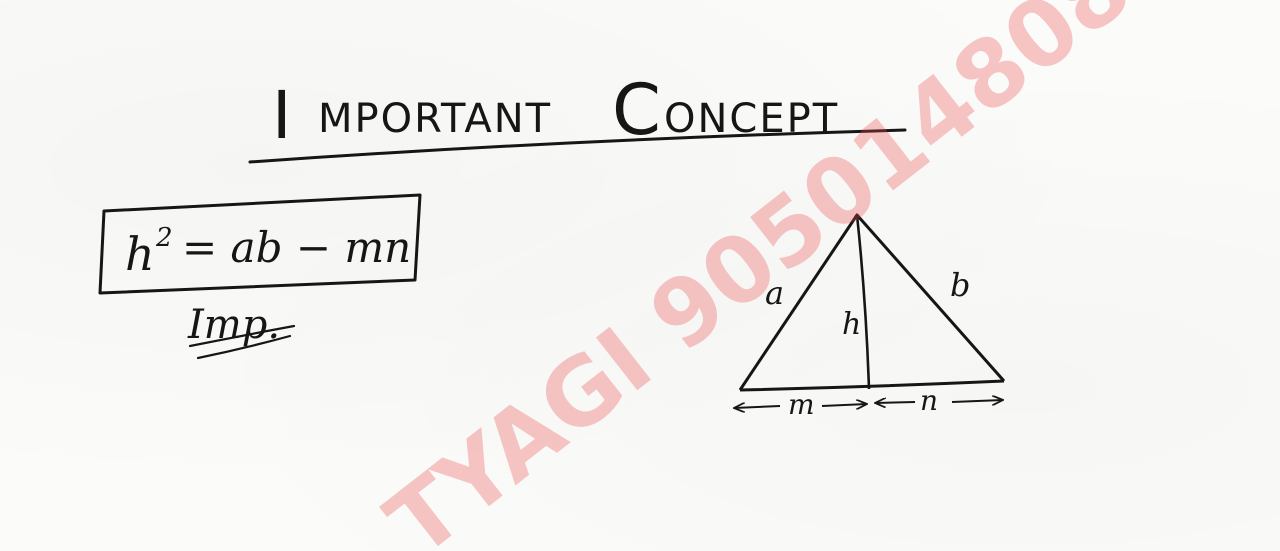  I want to click on altitude-label-h: h, so click(851, 324).